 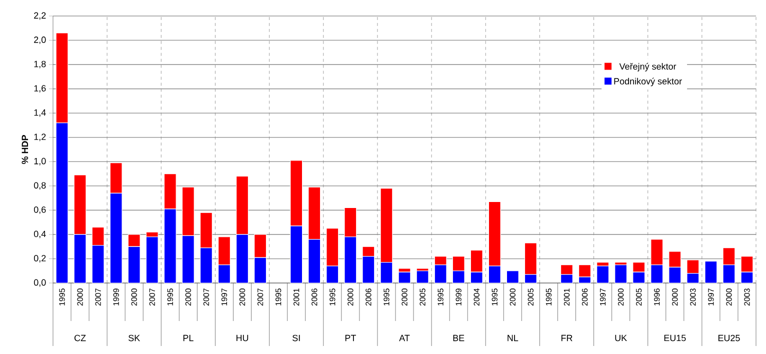 What do you see at coordinates (134, 338) in the screenshot?
I see `text: SK` at bounding box center [134, 338].